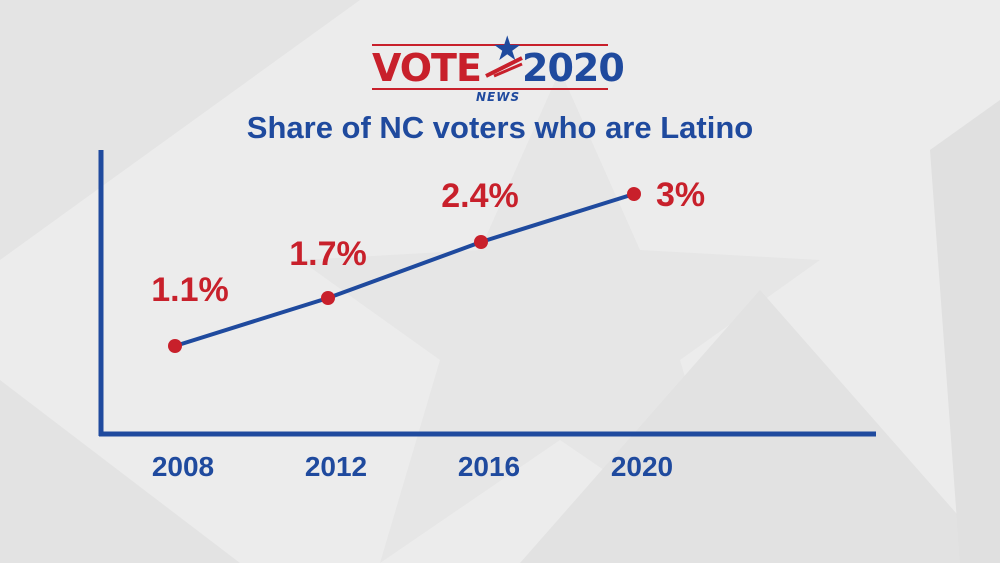  Describe the element at coordinates (634, 194) in the screenshot. I see `data-point-2020` at that location.